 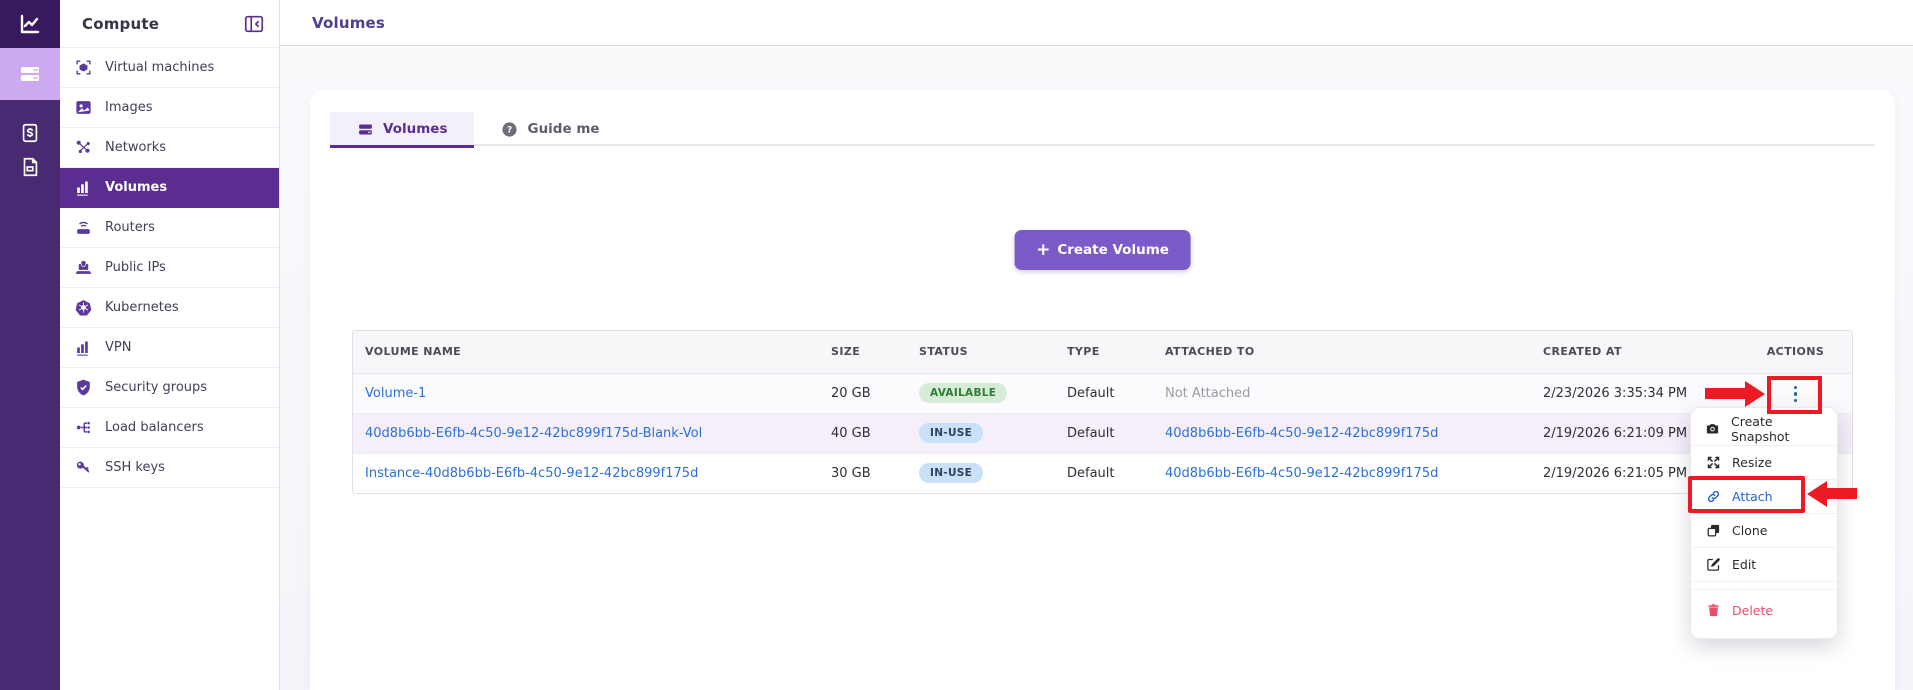 I want to click on col-volume-name: VOLUME NAME, so click(x=586, y=352).